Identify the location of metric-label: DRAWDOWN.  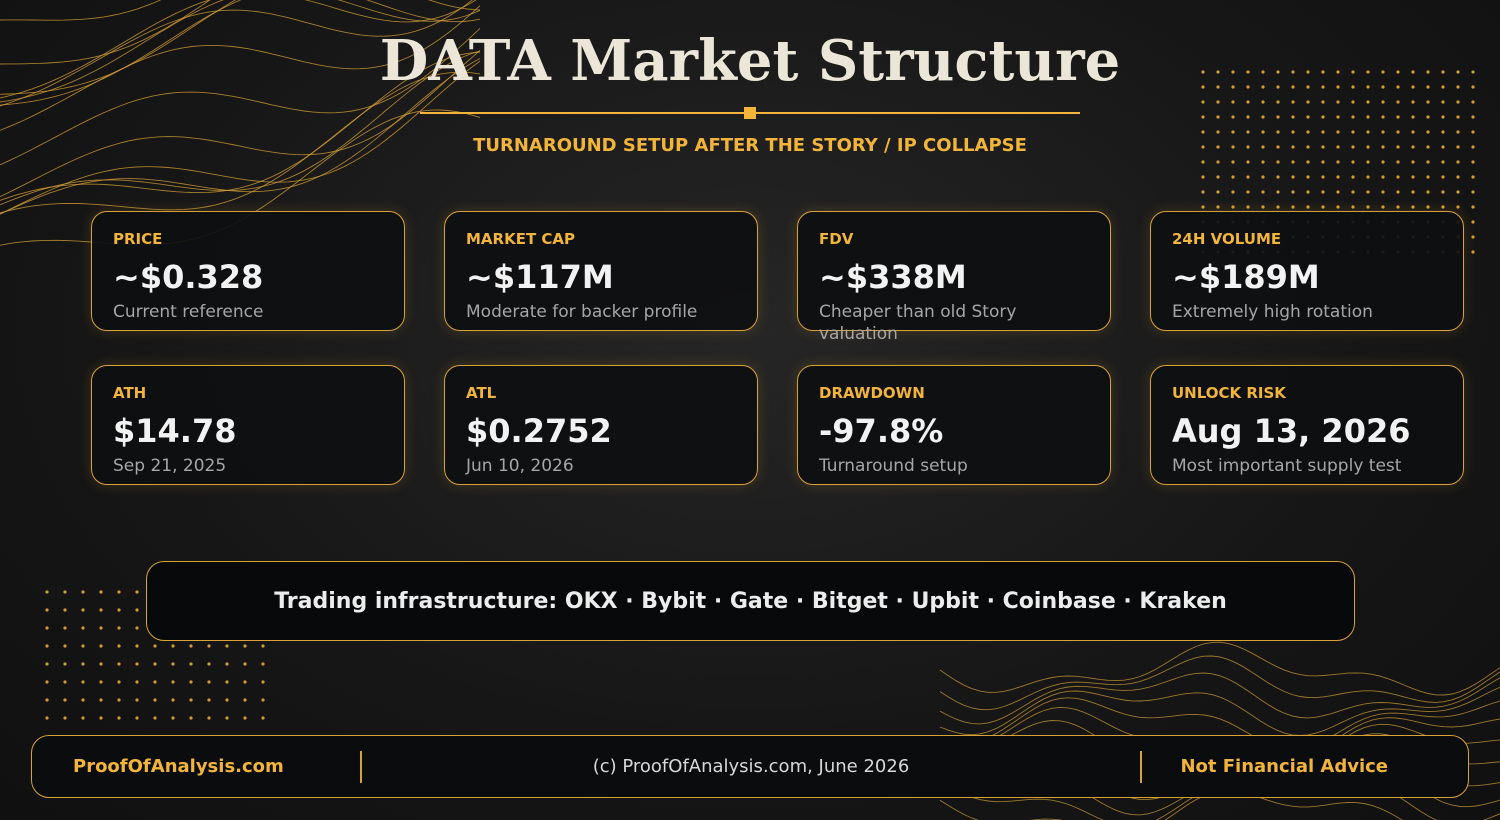
(872, 393).